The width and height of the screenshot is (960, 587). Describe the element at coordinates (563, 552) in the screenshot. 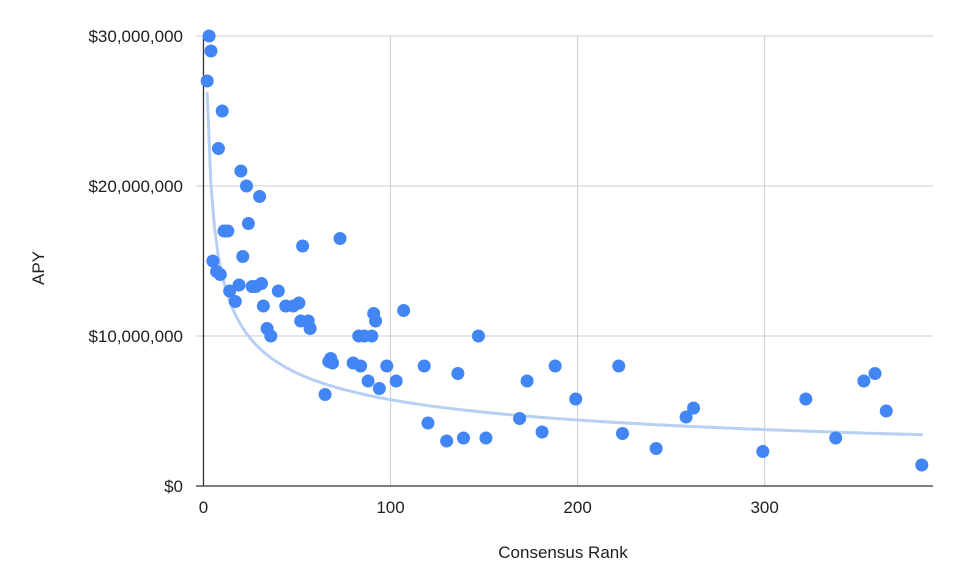

I see `x-axis-title: Consensus Rank` at that location.